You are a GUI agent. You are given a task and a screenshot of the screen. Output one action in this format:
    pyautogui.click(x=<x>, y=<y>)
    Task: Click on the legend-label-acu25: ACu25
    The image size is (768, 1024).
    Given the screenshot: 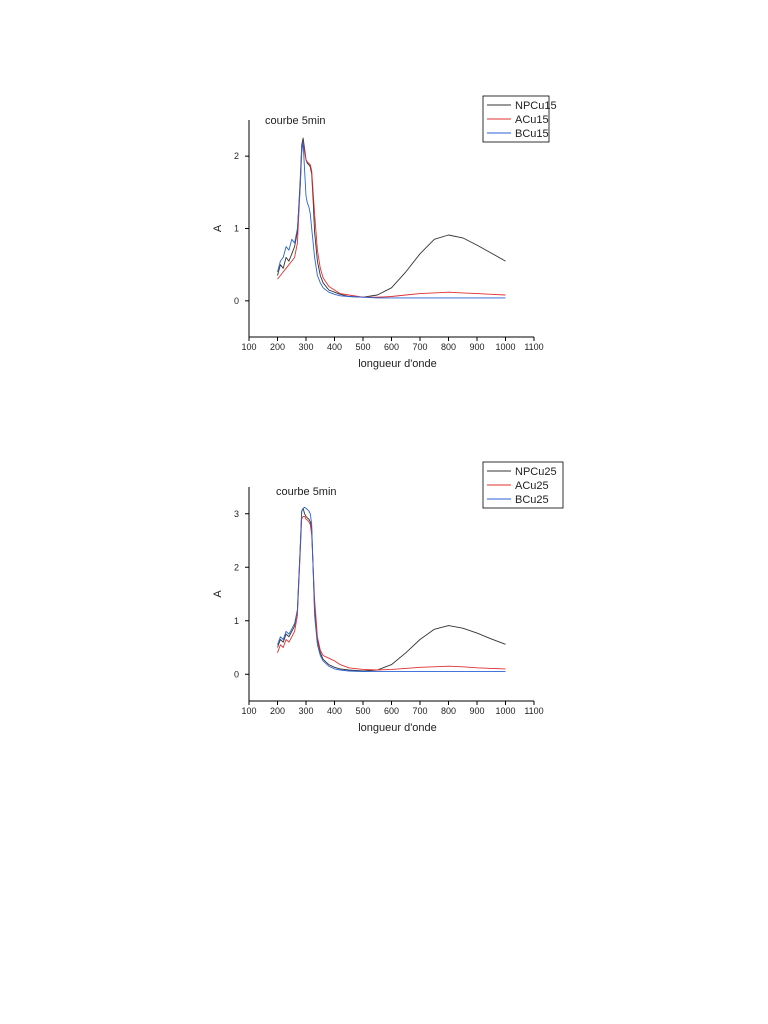 What is the action you would take?
    pyautogui.click(x=532, y=486)
    